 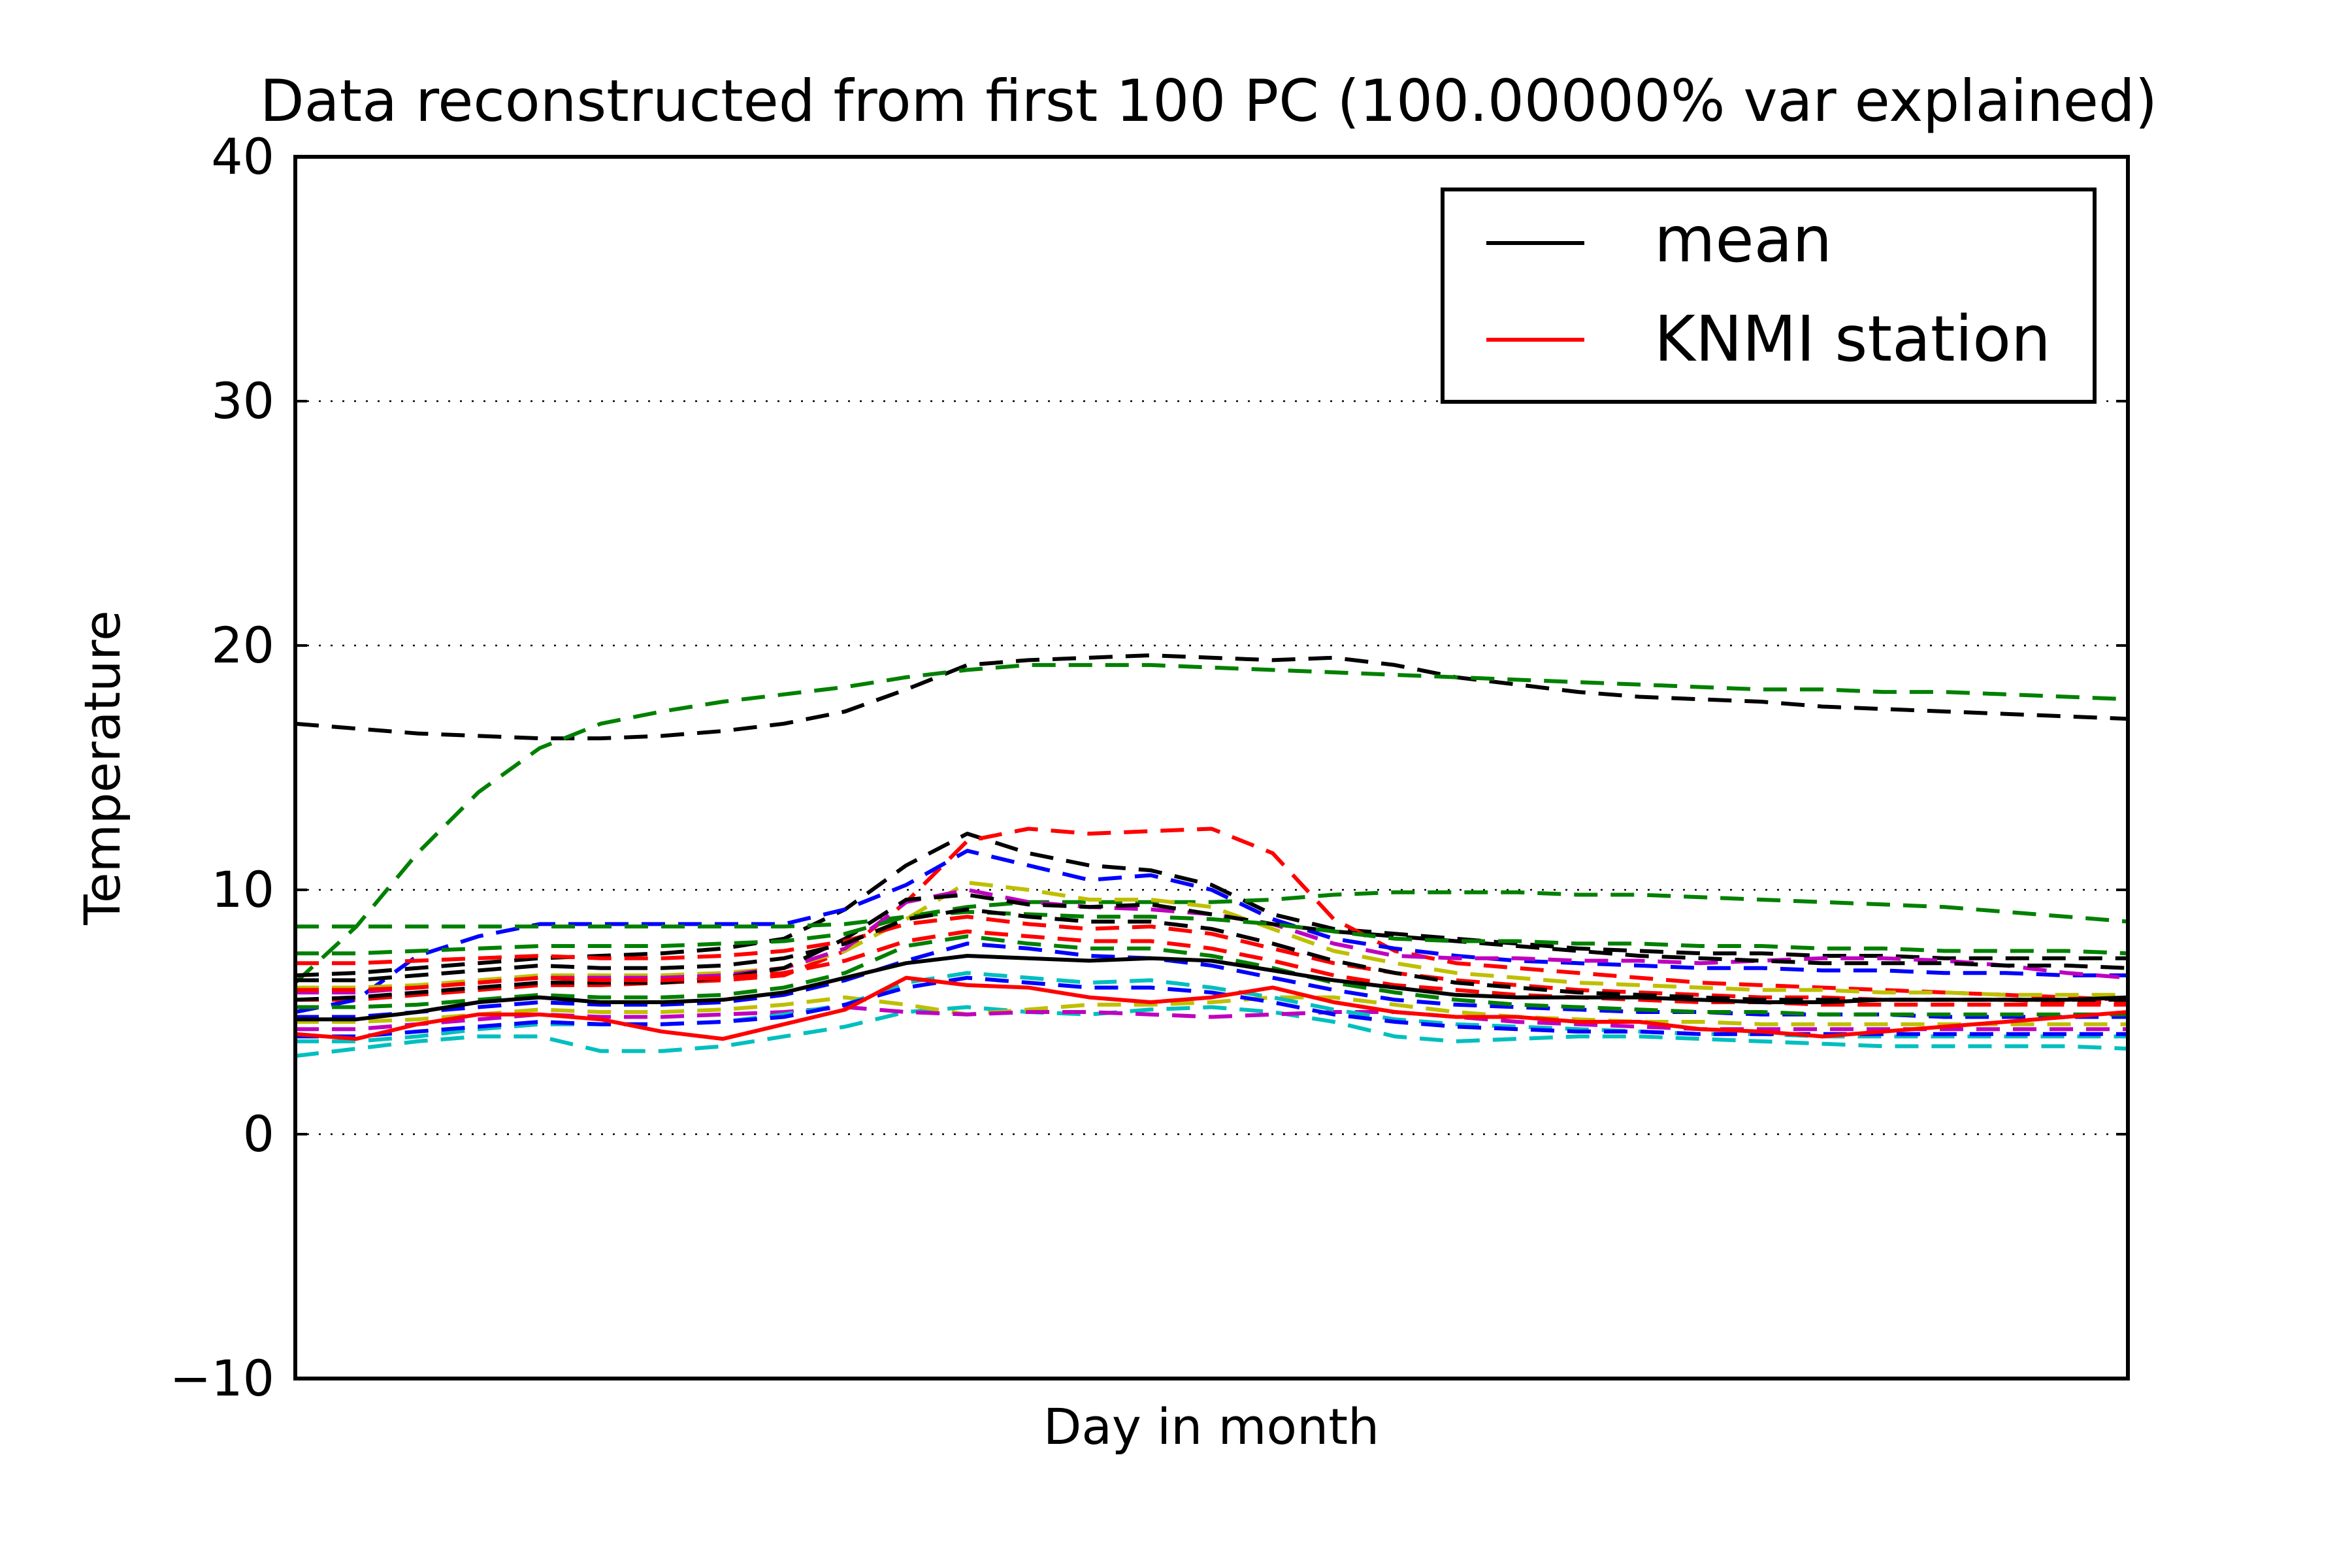 I want to click on legend-label-mean: mean, so click(x=1743, y=239).